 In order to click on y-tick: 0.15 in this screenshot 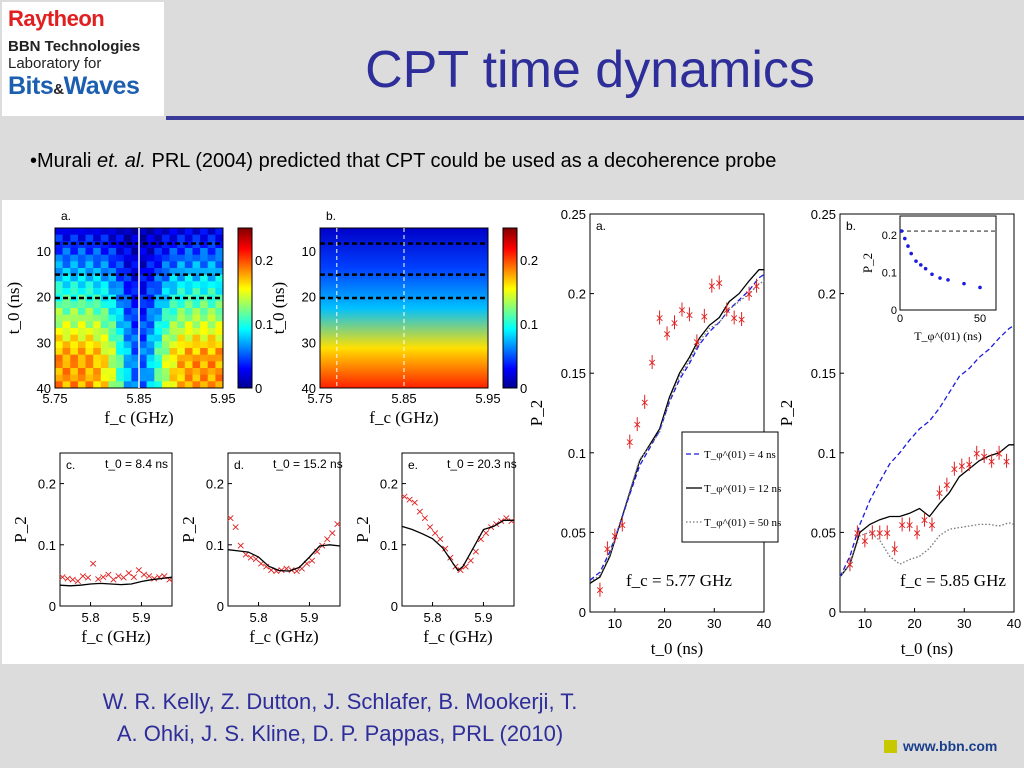, I will do `click(573, 373)`.